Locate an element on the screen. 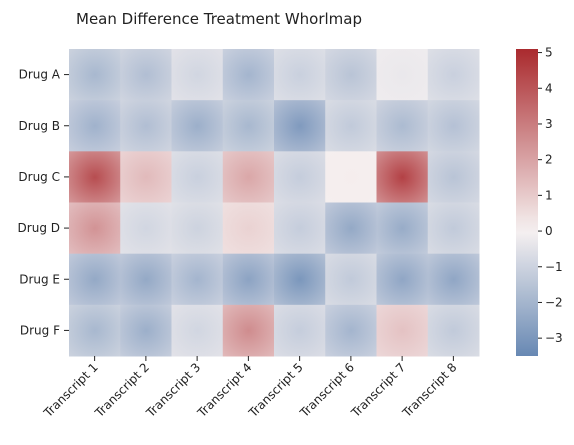 This screenshot has height=445, width=574. heatmap-cell-r2-c7 is located at coordinates (402, 126).